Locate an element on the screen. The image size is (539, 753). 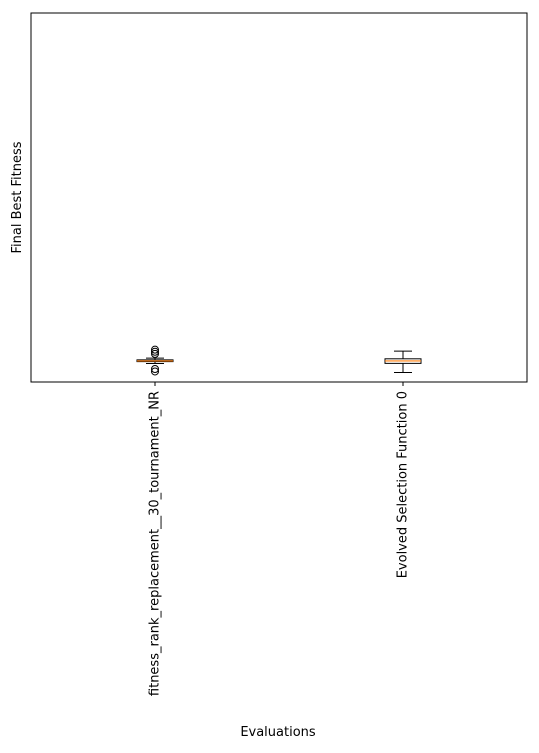
x-axis-label: Evaluations is located at coordinates (278, 732).